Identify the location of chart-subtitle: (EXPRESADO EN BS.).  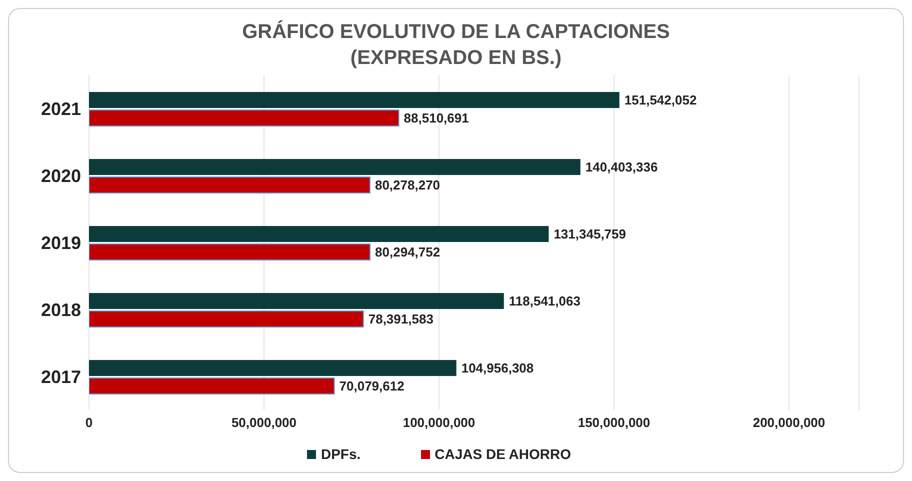
(456, 58).